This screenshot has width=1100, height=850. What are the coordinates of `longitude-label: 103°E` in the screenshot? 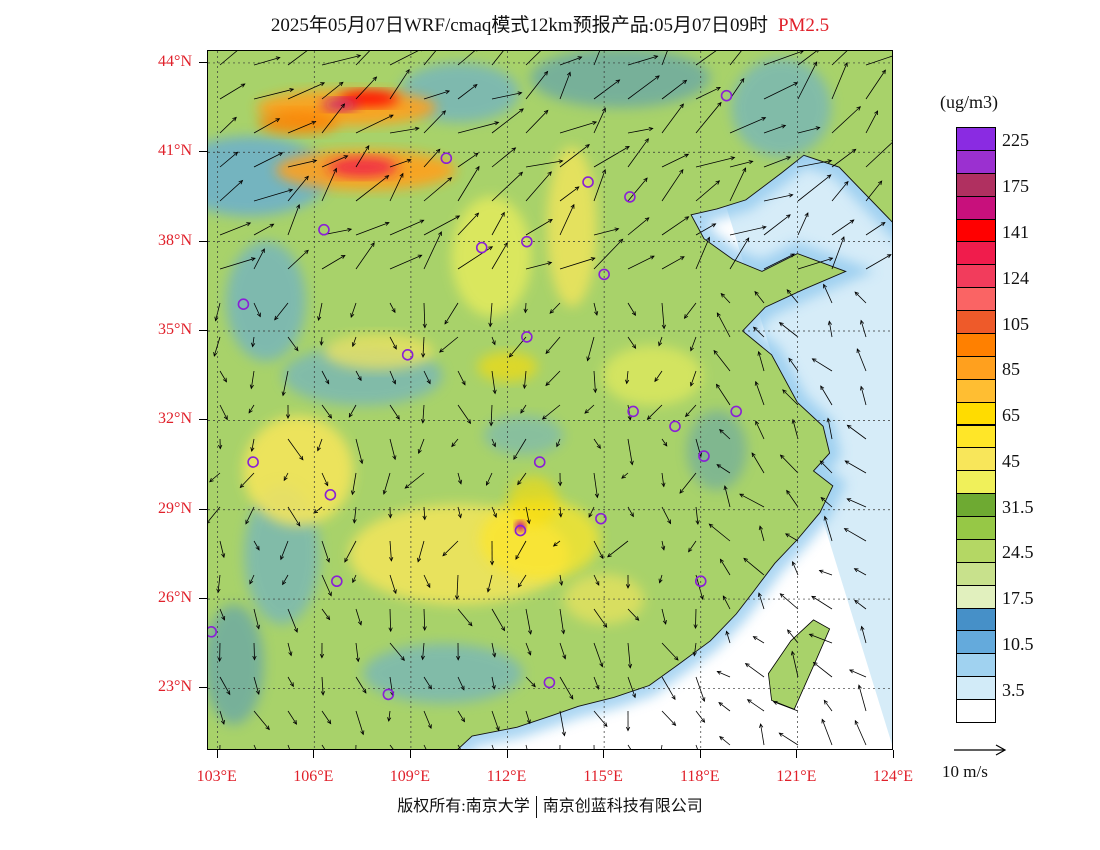 It's located at (216, 776).